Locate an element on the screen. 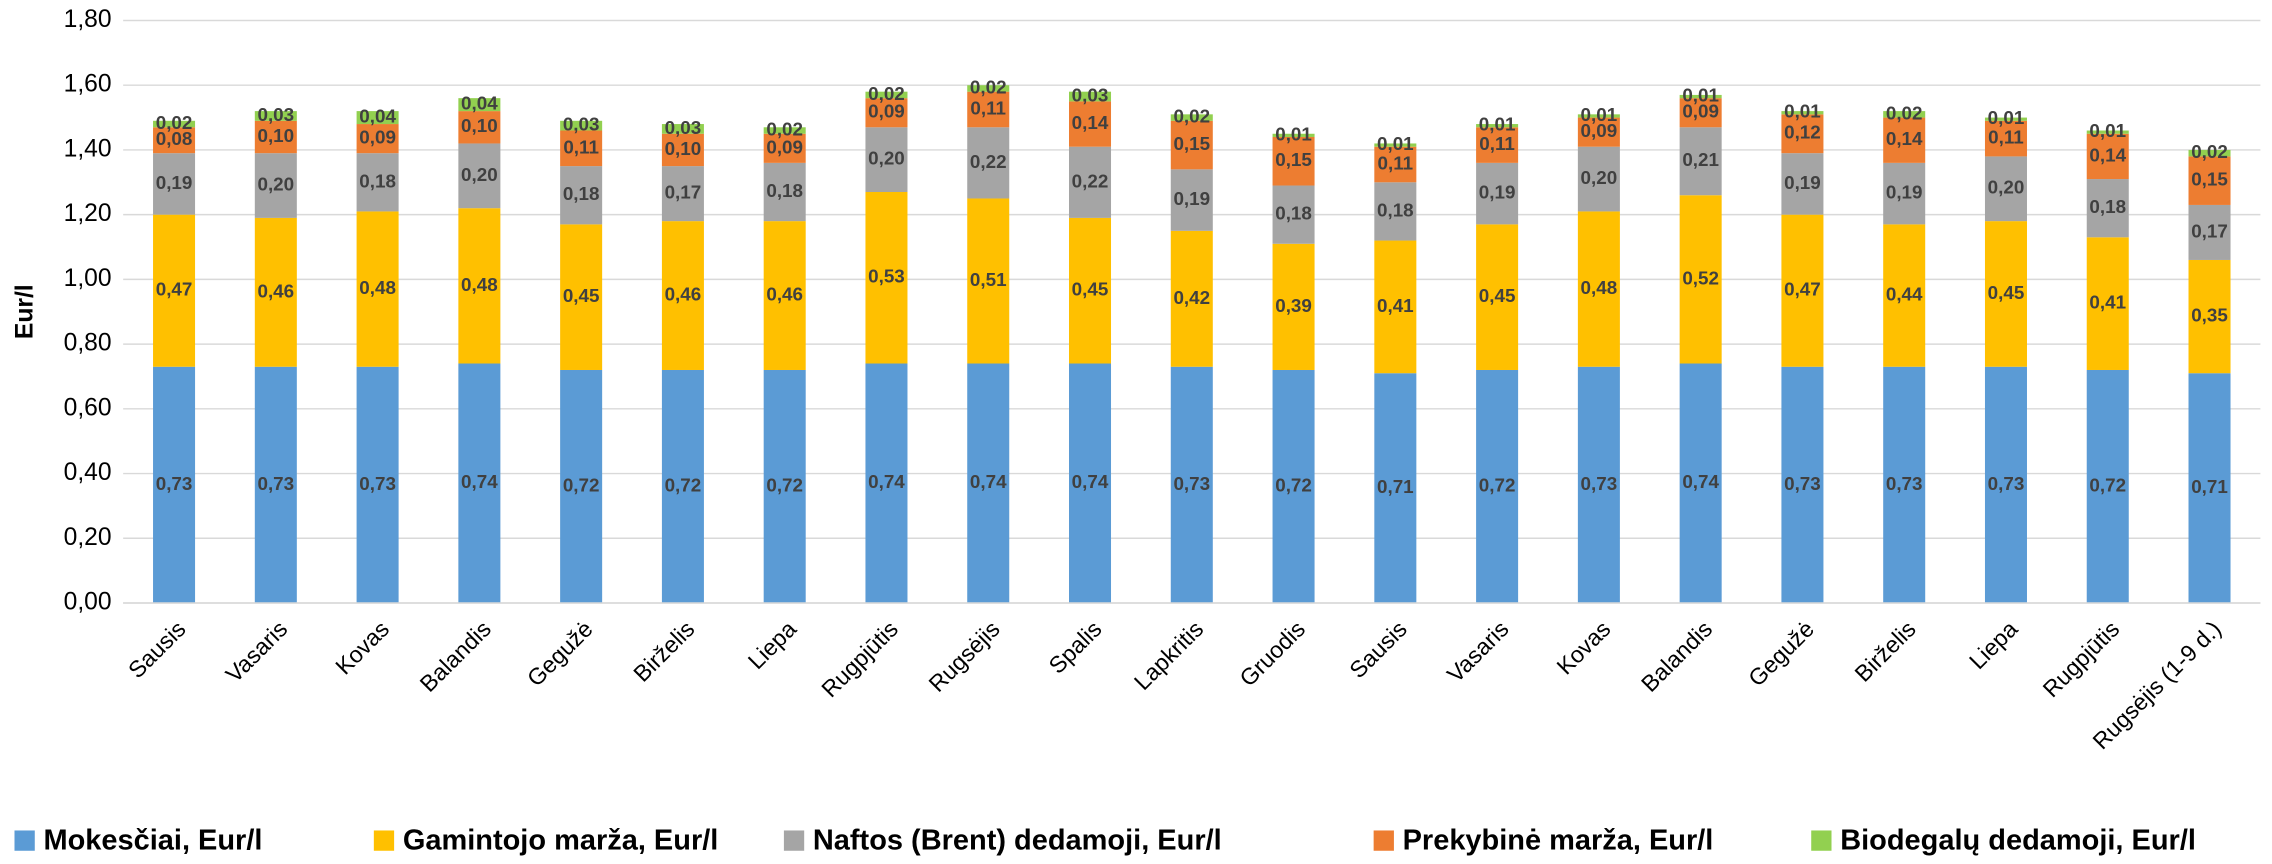  y-tick-label: 1,00 is located at coordinates (88, 278).